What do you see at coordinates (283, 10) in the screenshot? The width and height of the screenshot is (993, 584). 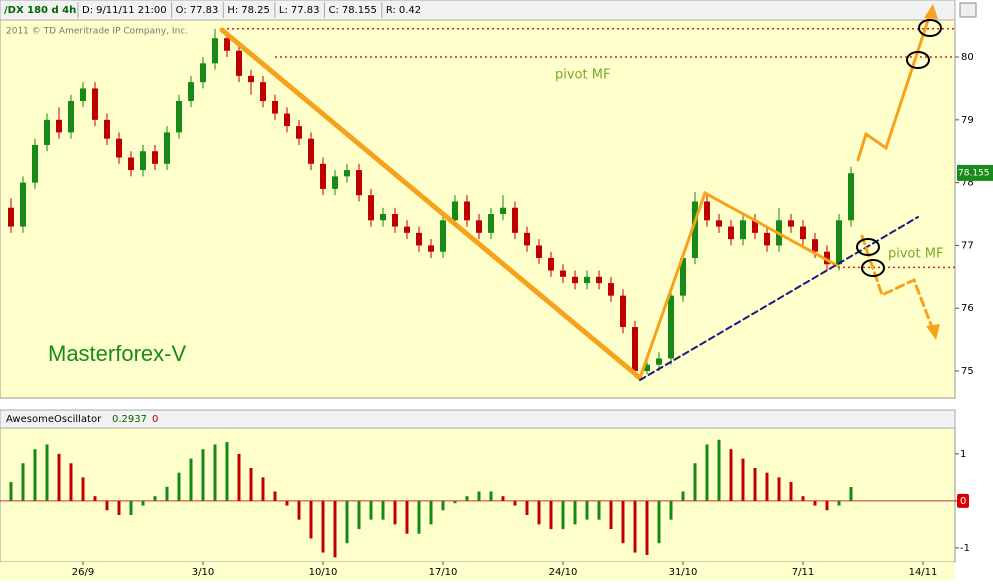 I see `field-label: L:` at bounding box center [283, 10].